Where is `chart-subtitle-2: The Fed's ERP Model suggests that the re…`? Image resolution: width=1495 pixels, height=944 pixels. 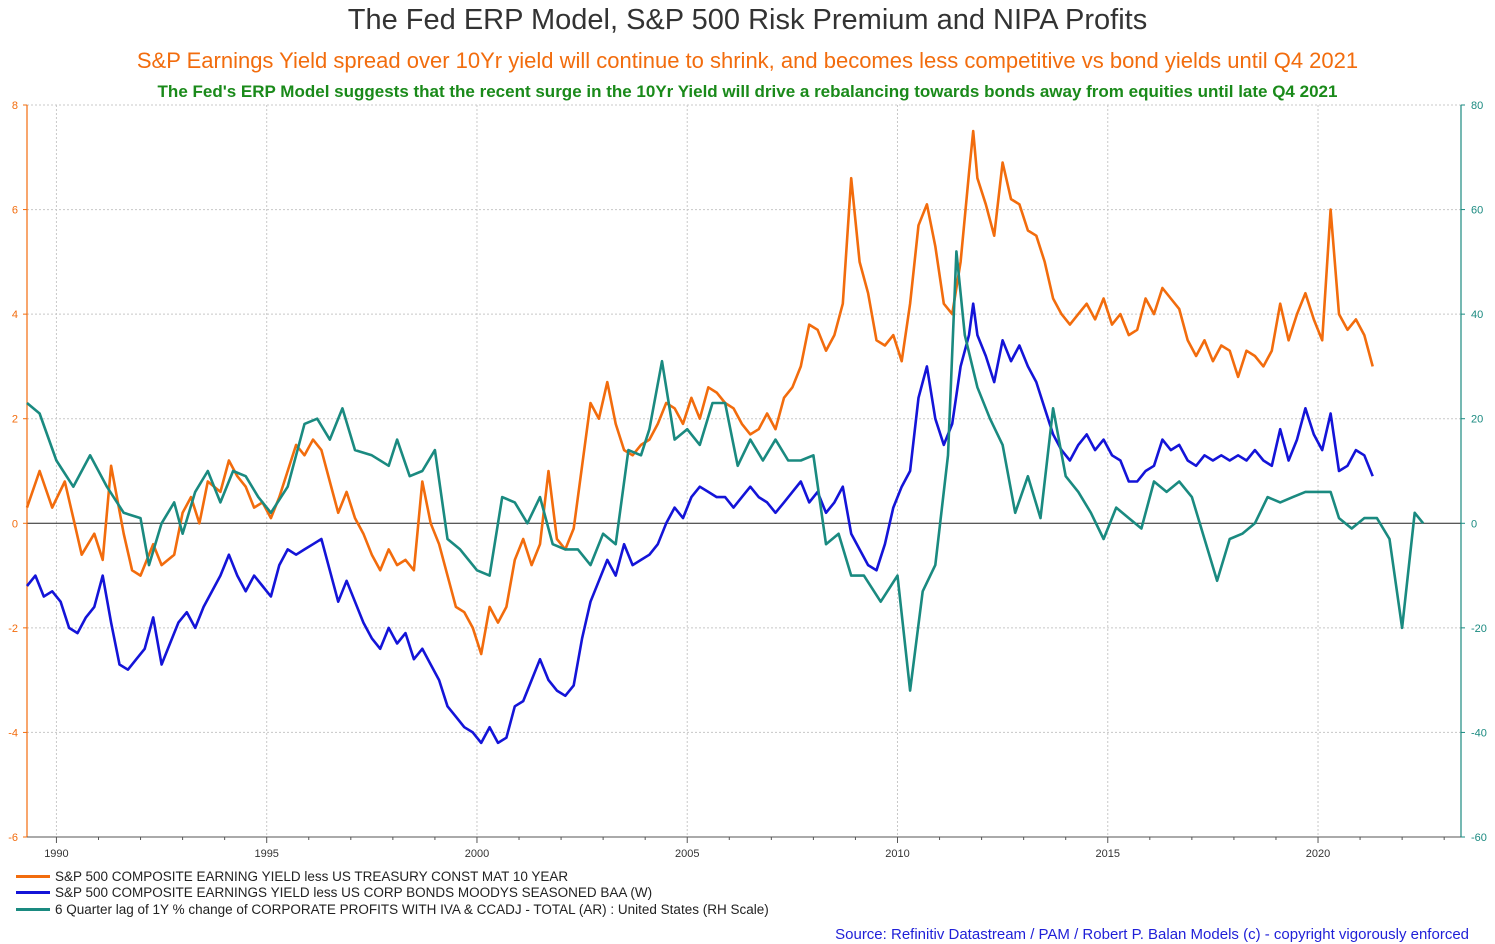
chart-subtitle-2: The Fed's ERP Model suggests that the re… is located at coordinates (747, 91).